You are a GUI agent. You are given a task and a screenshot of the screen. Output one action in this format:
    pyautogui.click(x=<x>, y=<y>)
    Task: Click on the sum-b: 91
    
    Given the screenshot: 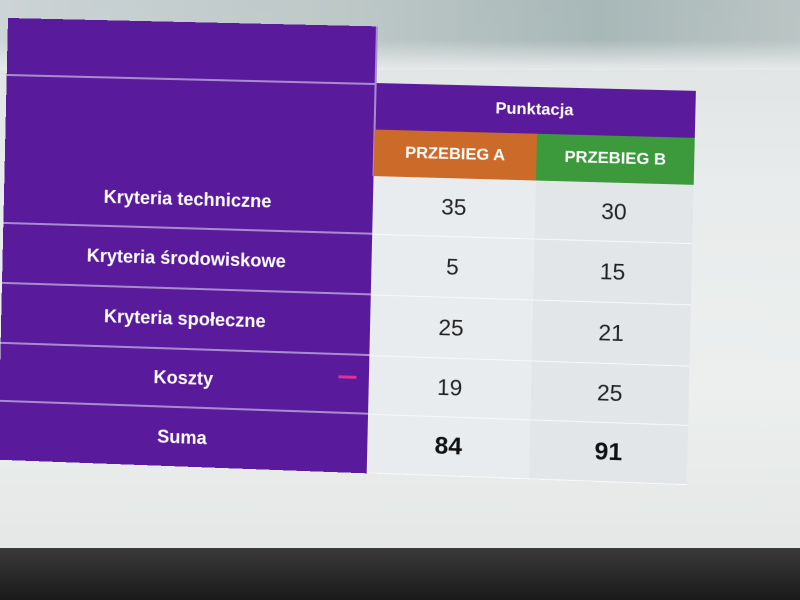 What is the action you would take?
    pyautogui.click(x=608, y=452)
    